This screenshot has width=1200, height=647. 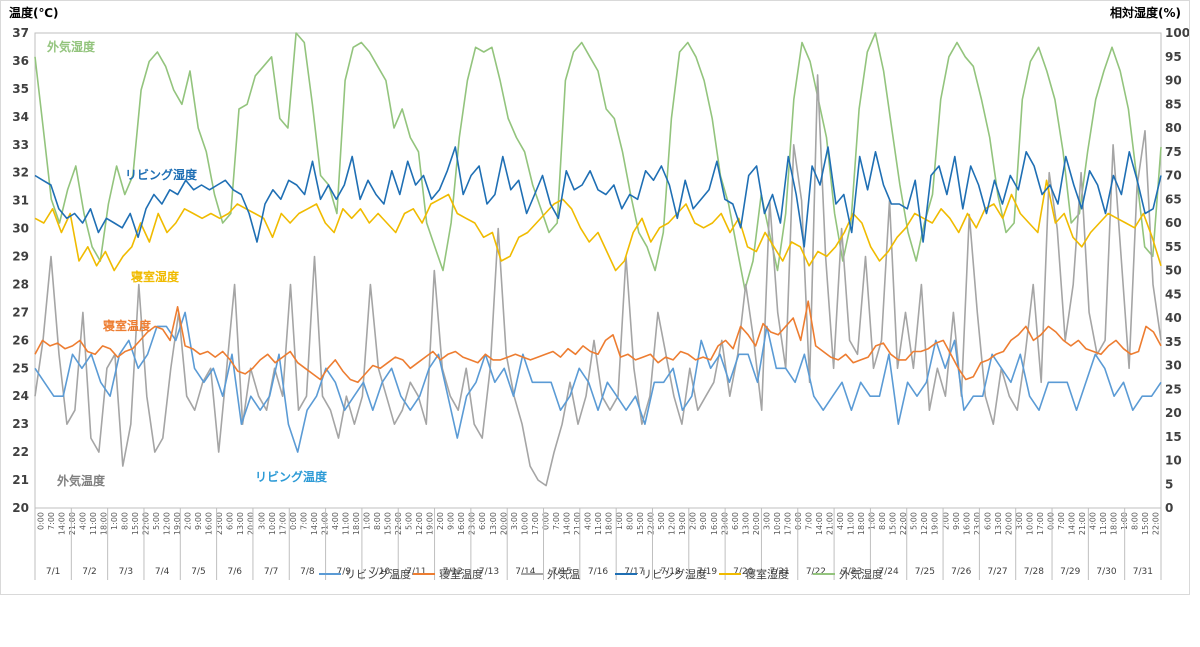 What do you see at coordinates (1173, 437) in the screenshot?
I see `y-right-tick-label: 15` at bounding box center [1173, 437].